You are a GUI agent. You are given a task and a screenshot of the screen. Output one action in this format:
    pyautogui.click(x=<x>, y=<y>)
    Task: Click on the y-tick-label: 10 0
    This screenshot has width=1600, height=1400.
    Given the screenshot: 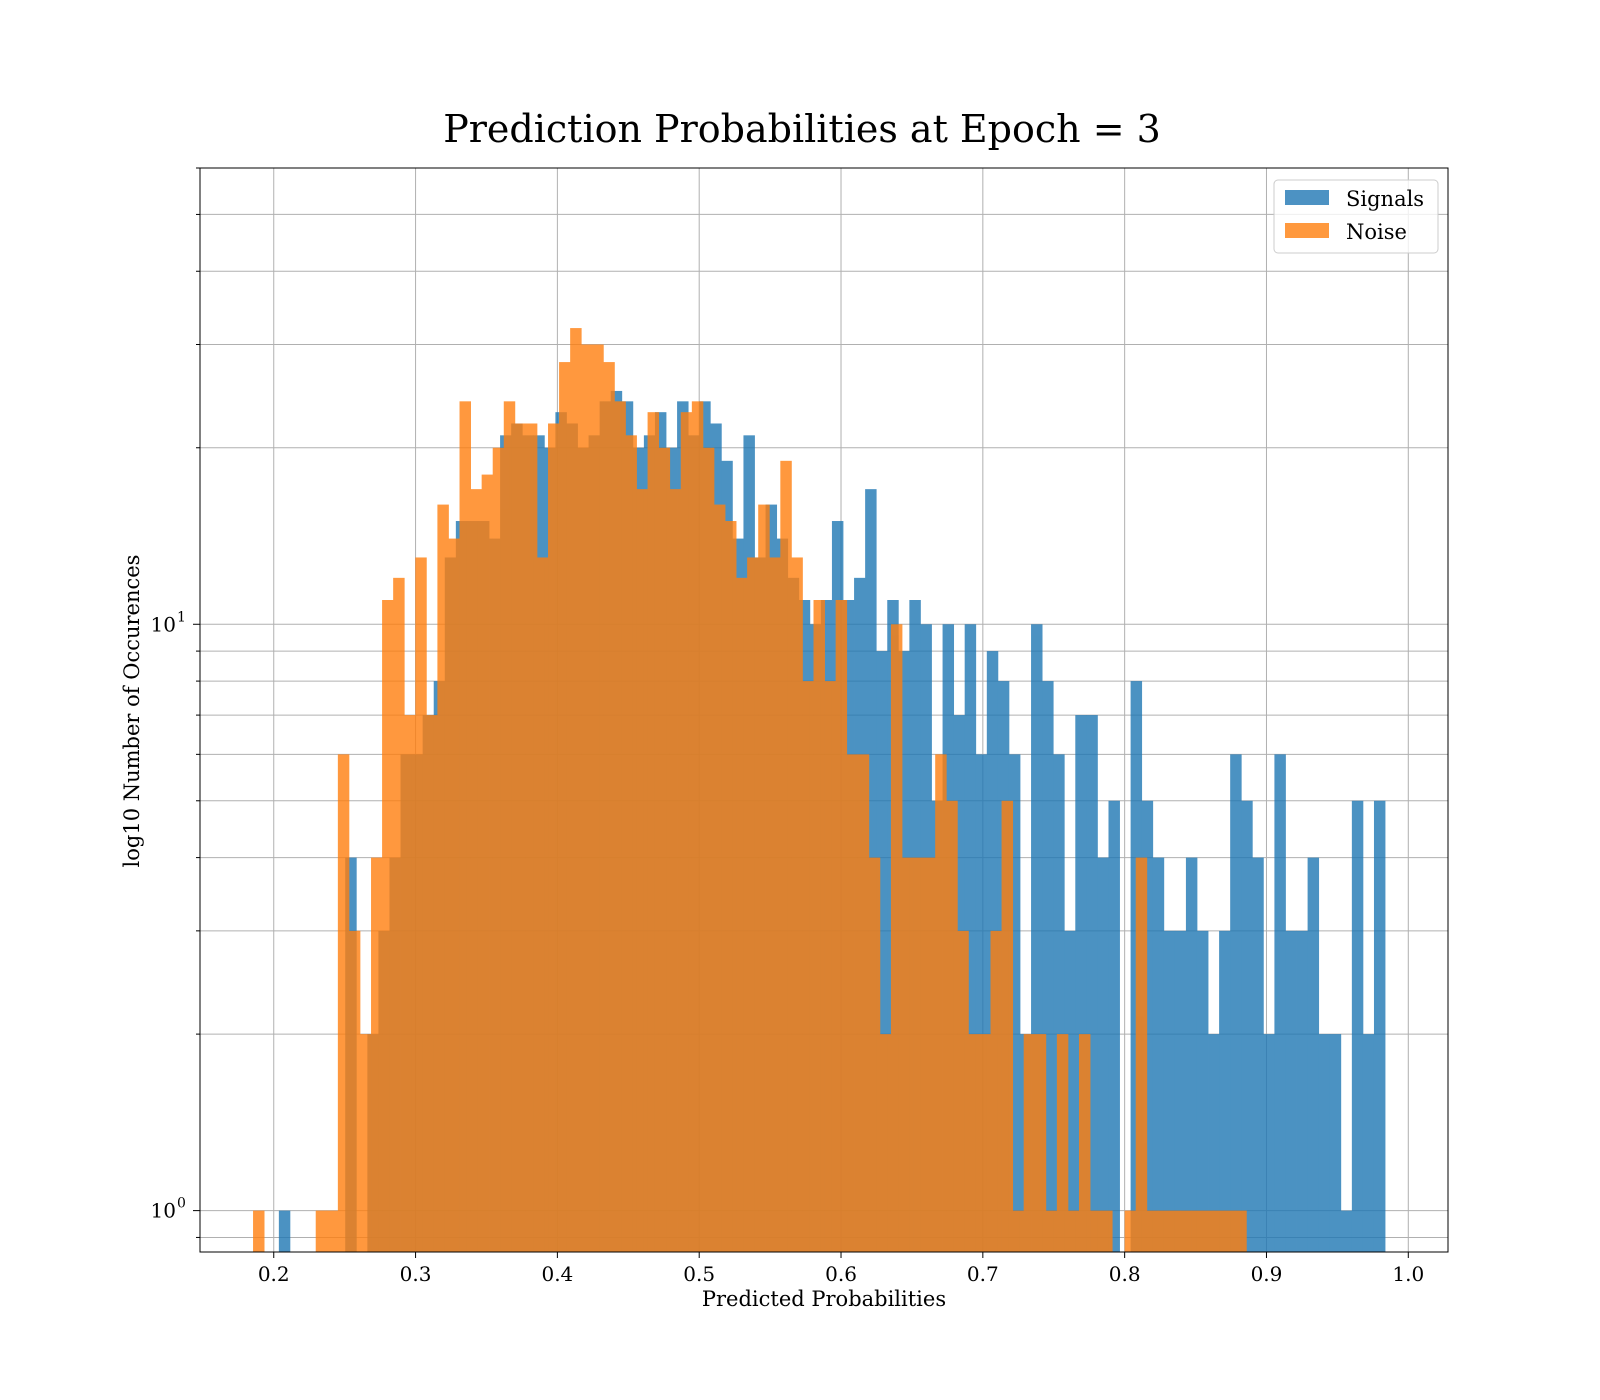 What is the action you would take?
    pyautogui.click(x=168, y=1209)
    